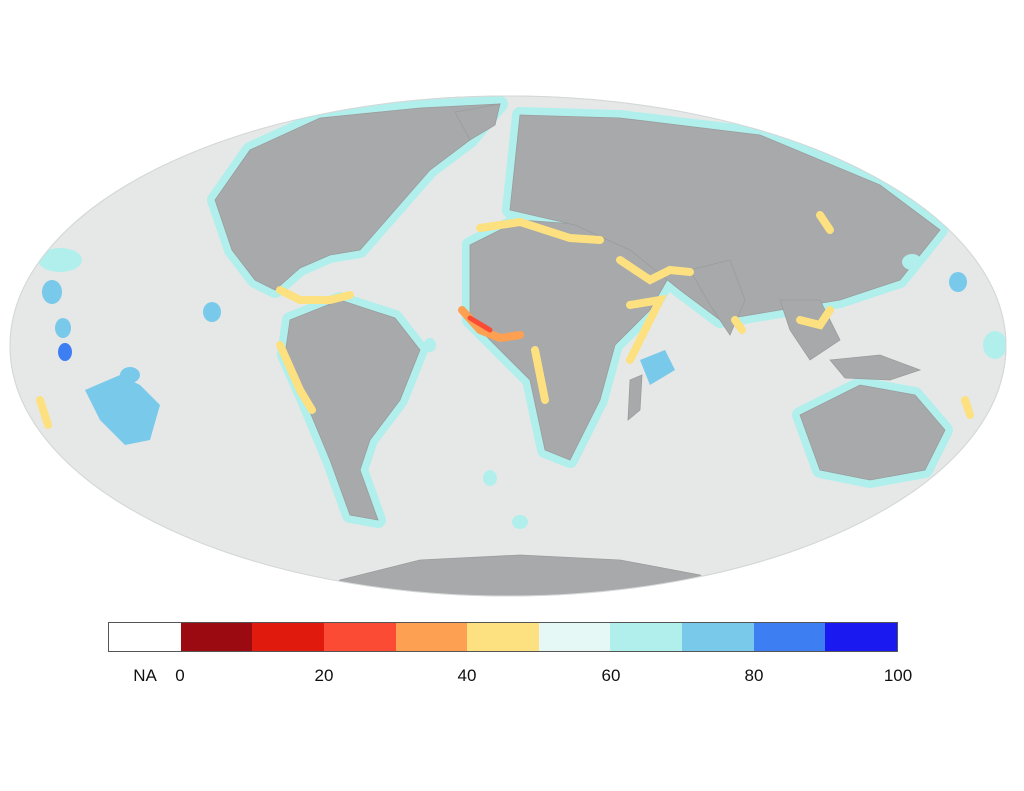 The width and height of the screenshot is (1024, 791). What do you see at coordinates (180, 675) in the screenshot?
I see `legend-tick-0: 0` at bounding box center [180, 675].